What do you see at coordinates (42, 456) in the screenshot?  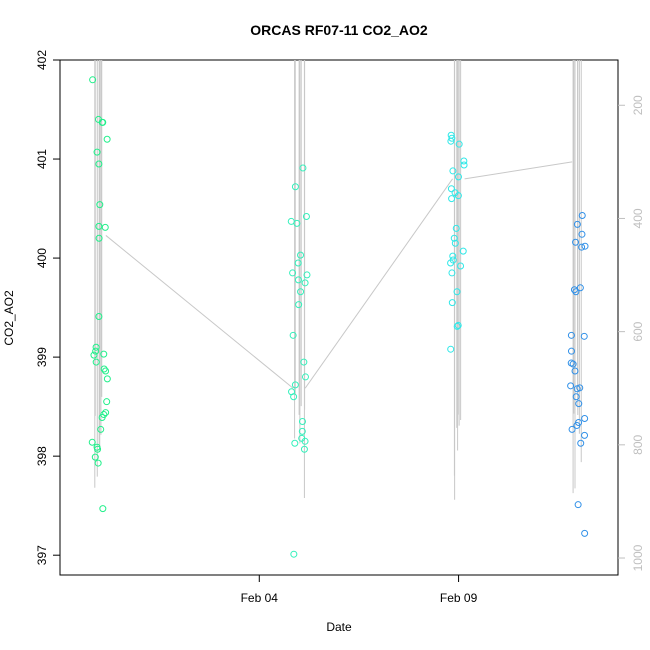 I see `y-tick-label: 398` at bounding box center [42, 456].